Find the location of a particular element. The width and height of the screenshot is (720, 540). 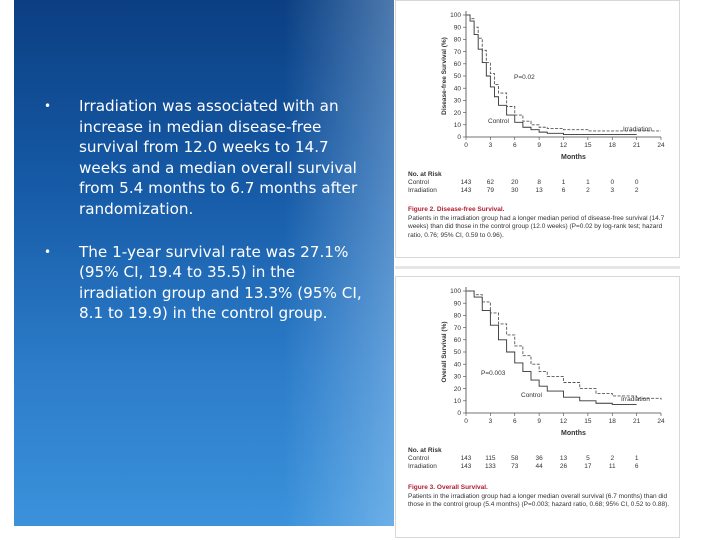

slide-glow is located at coordinates (339, 263).